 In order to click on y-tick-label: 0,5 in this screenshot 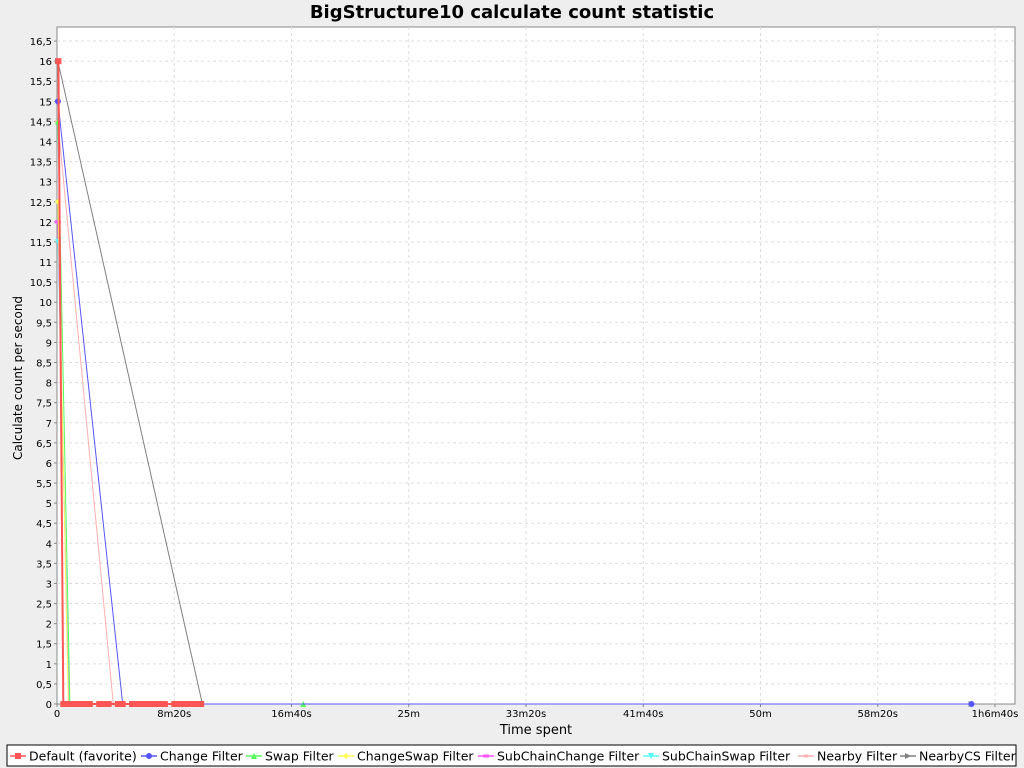, I will do `click(44, 685)`.